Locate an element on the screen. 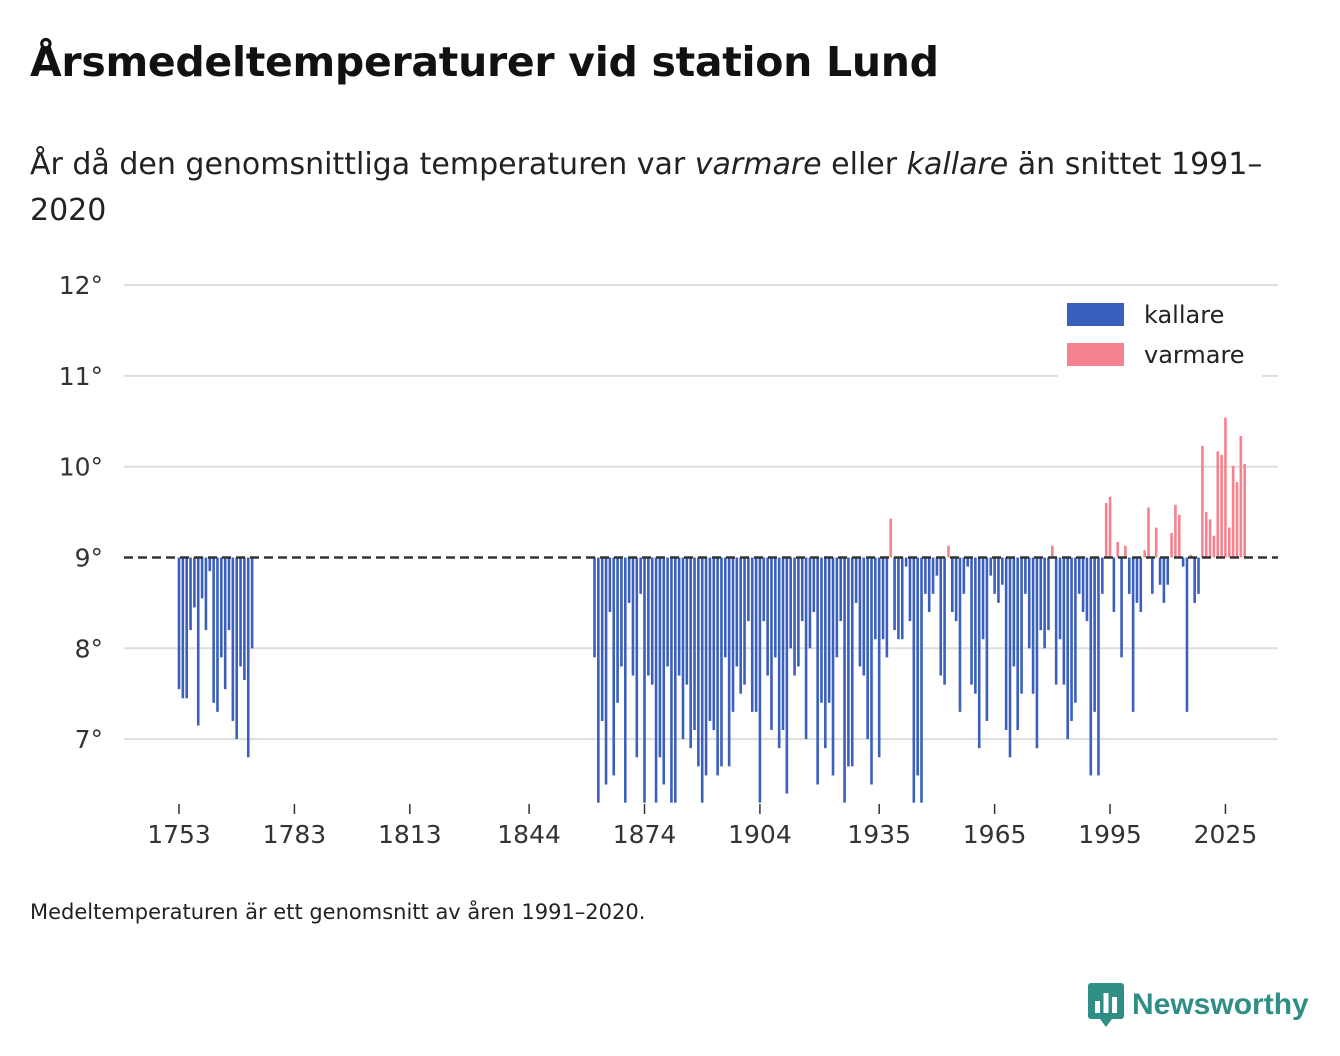  legend-label-colder: kallare is located at coordinates (1184, 315).